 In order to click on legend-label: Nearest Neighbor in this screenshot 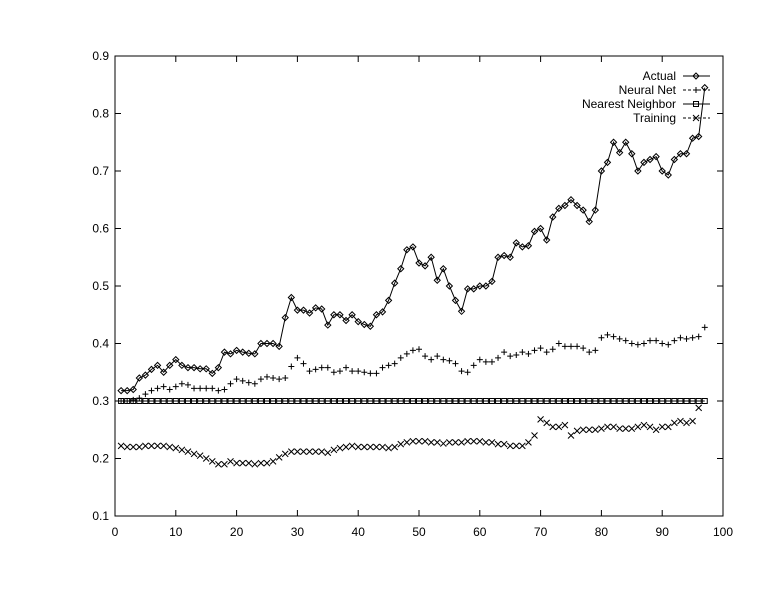, I will do `click(629, 104)`.